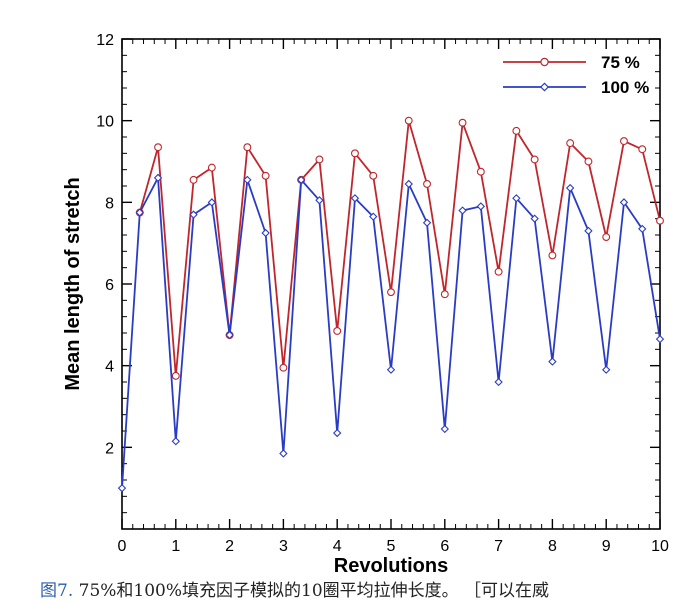  I want to click on x-tick-labels: 0 1 2 3 4 5 6 7 8 9 10, so click(393, 546).